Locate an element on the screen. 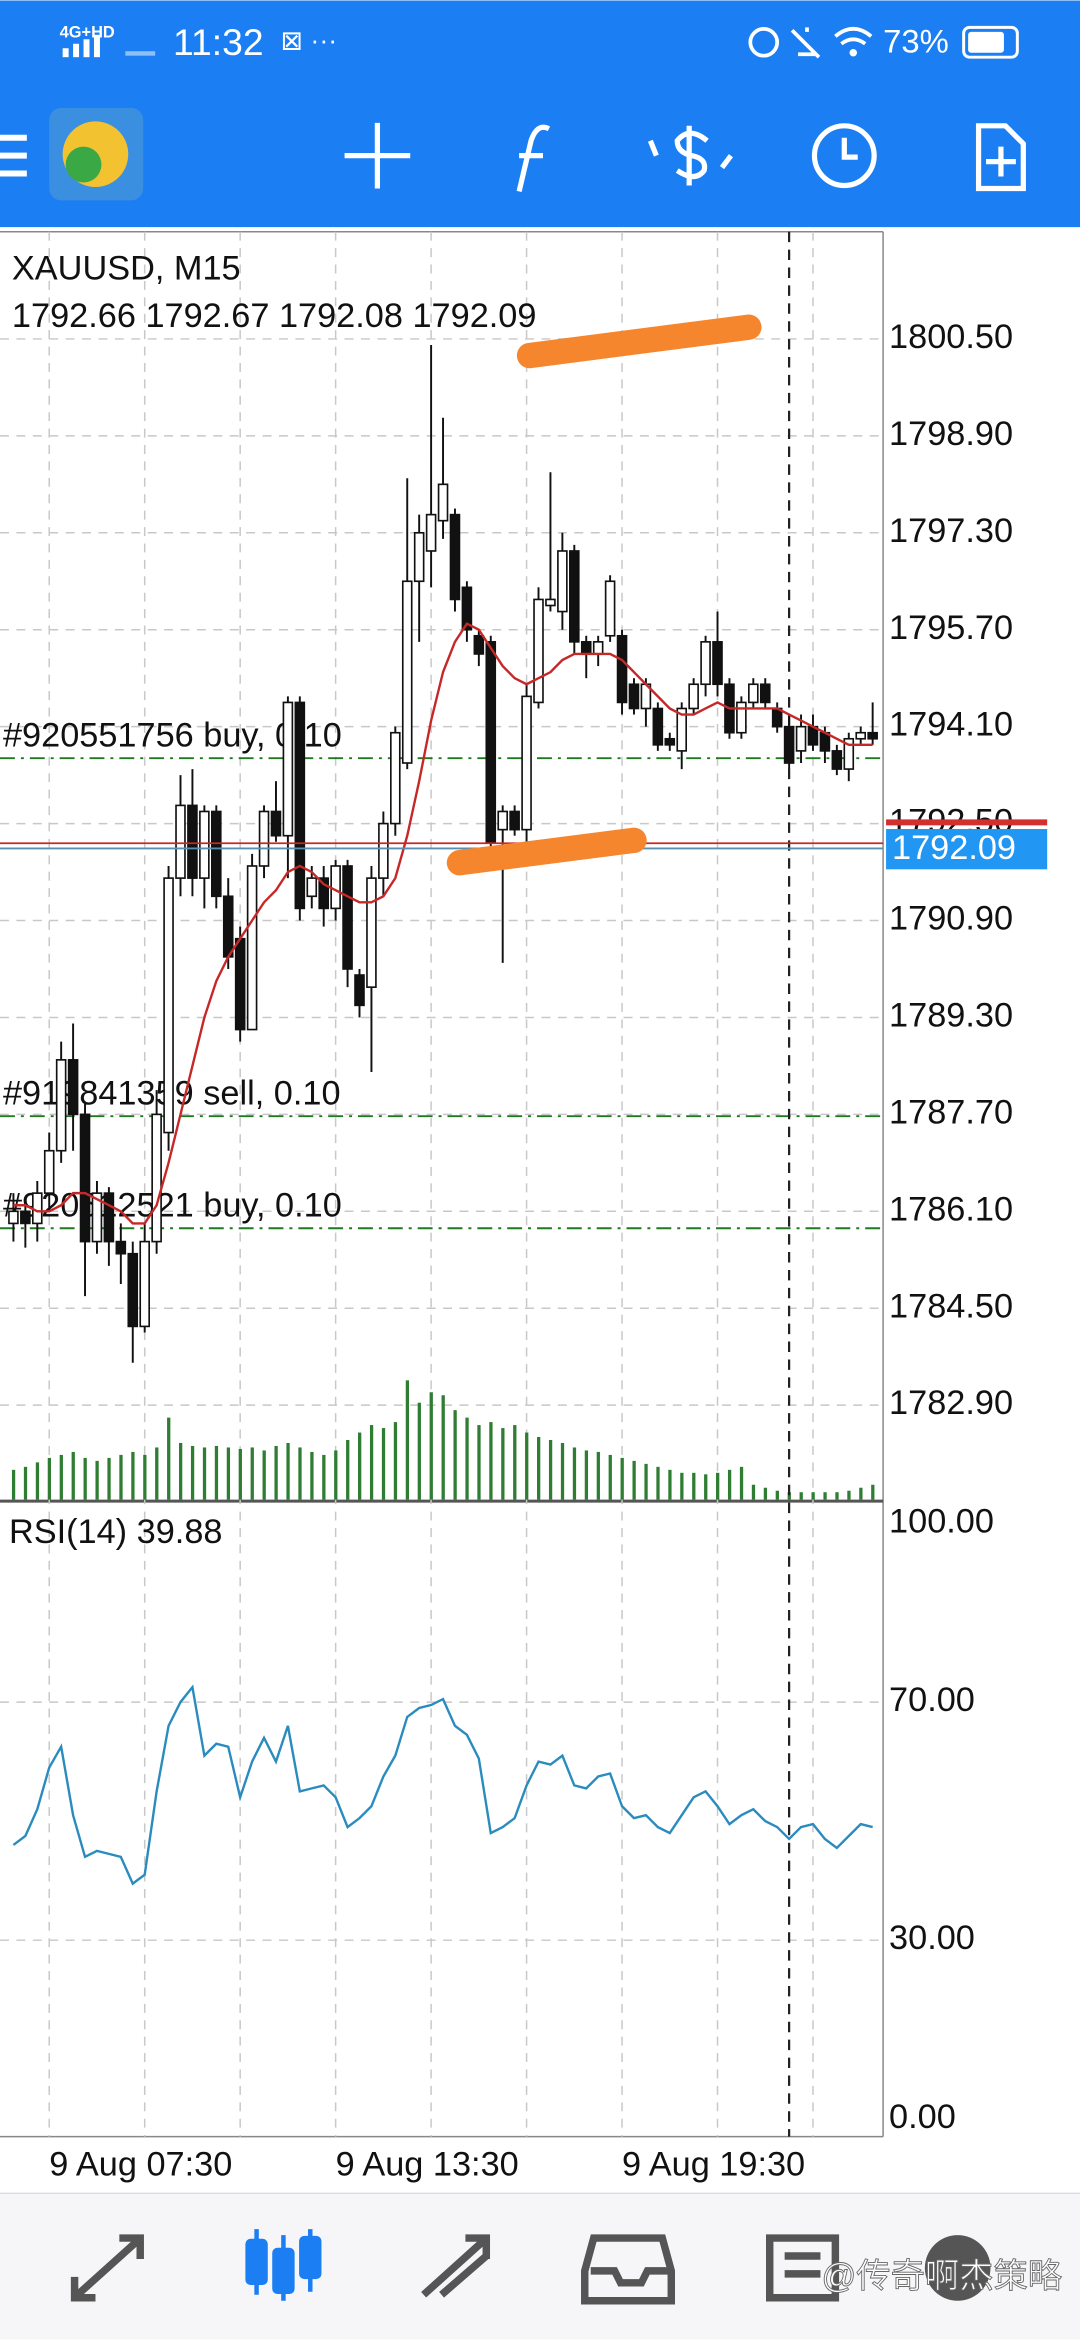 The image size is (1080, 2340). nav-quotes is located at coordinates (107, 2268).